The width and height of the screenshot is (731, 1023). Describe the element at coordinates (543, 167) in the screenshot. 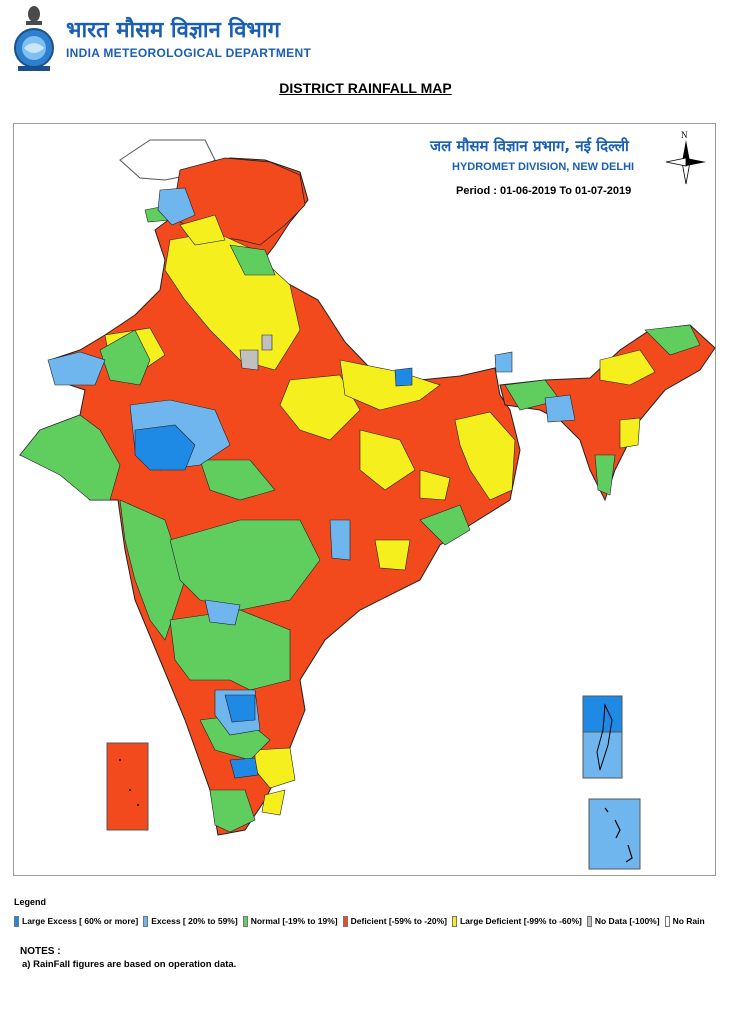

I see `division-name-english: HYDROMET DIVISION, NEW DELHI` at that location.